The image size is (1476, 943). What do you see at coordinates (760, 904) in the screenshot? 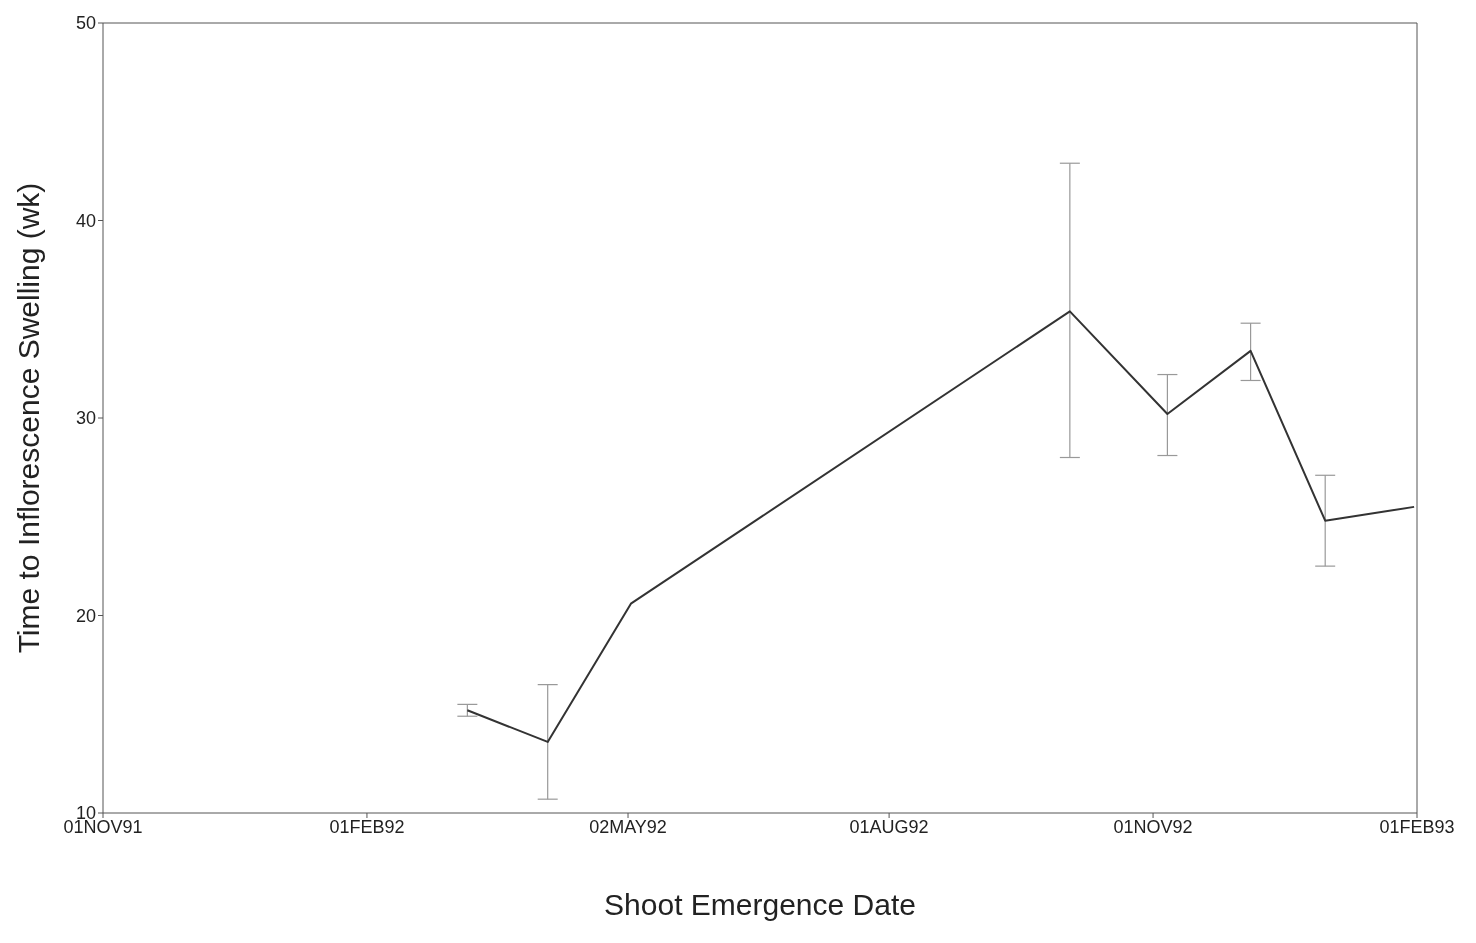
I see `x-axis-title: Shoot Emergence Date` at bounding box center [760, 904].